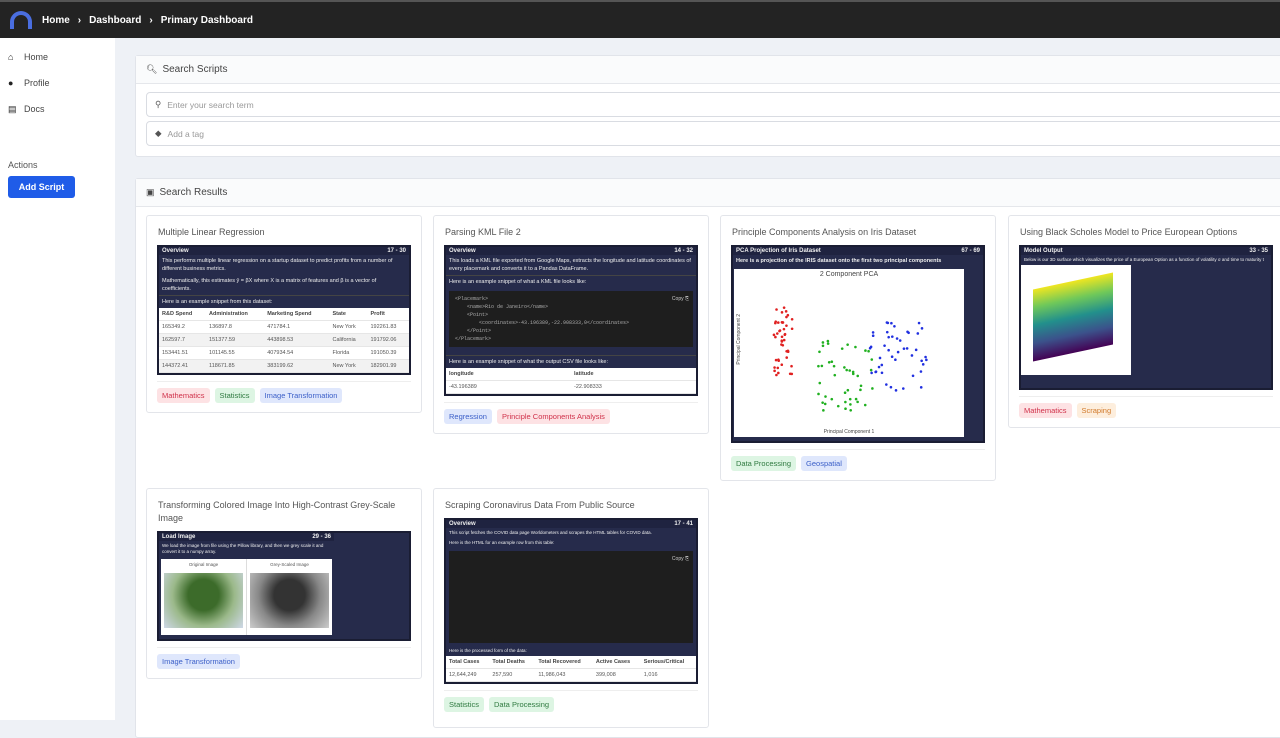  I want to click on greyscale-image, so click(289, 600).